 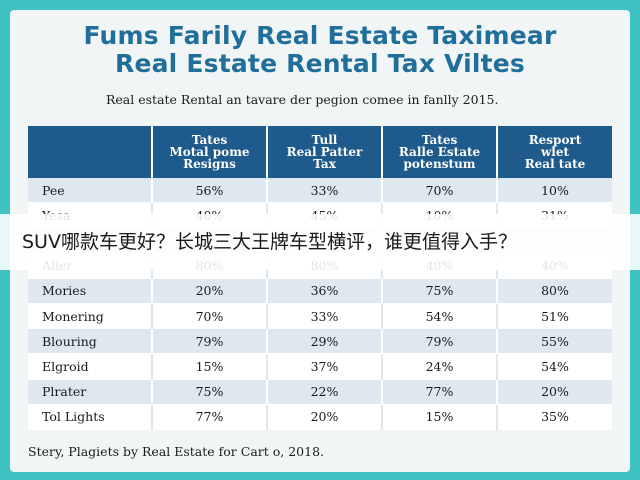 What do you see at coordinates (439, 366) in the screenshot?
I see `value-cell: 24%` at bounding box center [439, 366].